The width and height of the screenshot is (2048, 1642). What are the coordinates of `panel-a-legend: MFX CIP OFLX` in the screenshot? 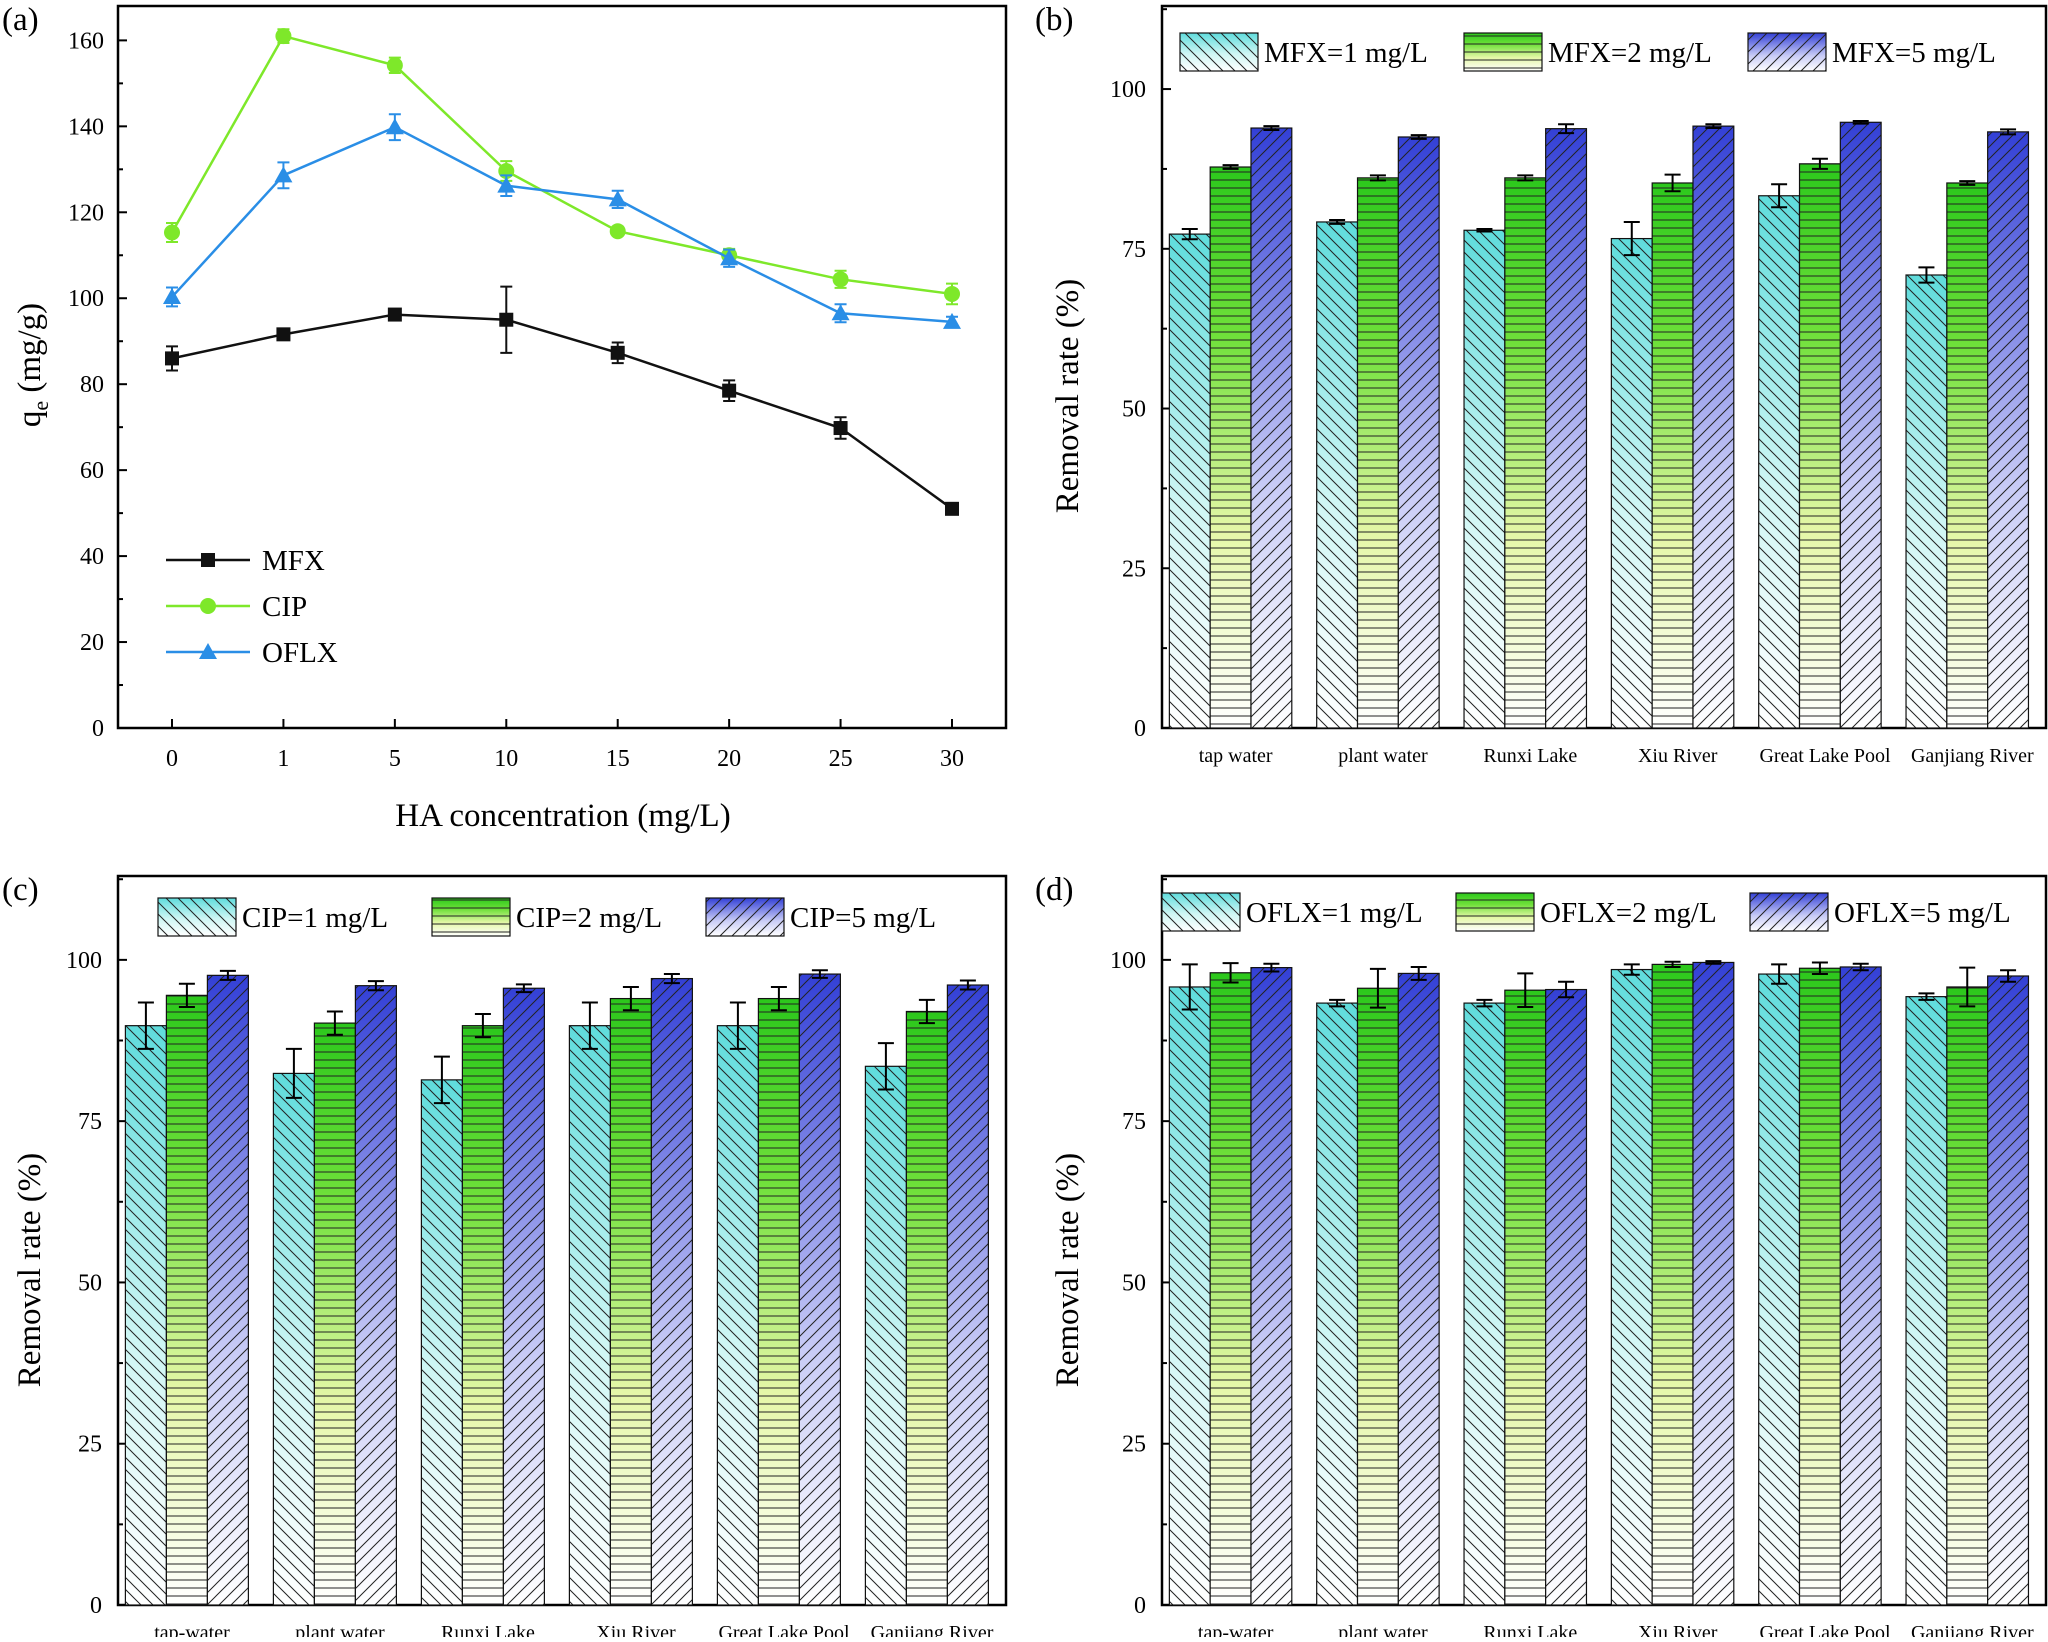 It's located at (252, 607).